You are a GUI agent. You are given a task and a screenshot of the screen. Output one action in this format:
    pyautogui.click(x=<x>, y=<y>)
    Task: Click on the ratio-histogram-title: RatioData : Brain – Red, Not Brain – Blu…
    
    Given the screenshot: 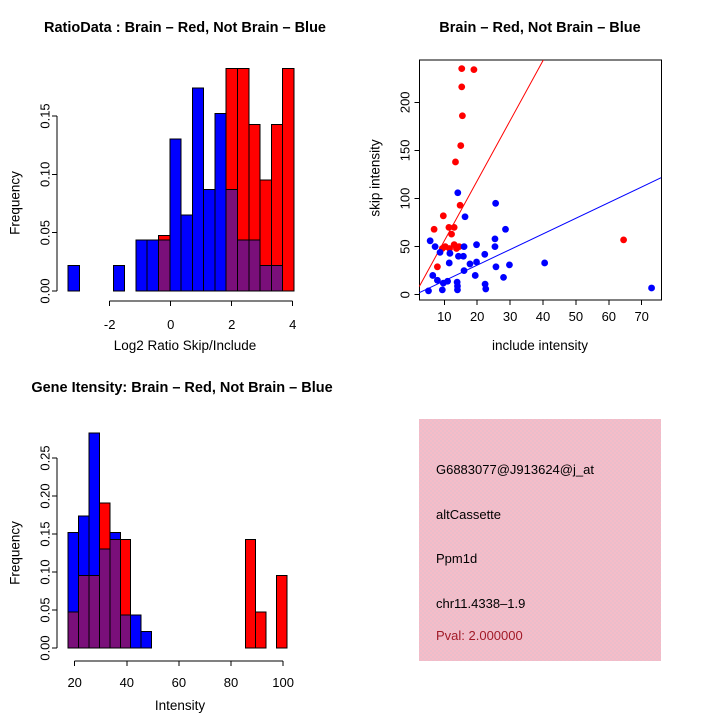 What is the action you would take?
    pyautogui.click(x=185, y=28)
    